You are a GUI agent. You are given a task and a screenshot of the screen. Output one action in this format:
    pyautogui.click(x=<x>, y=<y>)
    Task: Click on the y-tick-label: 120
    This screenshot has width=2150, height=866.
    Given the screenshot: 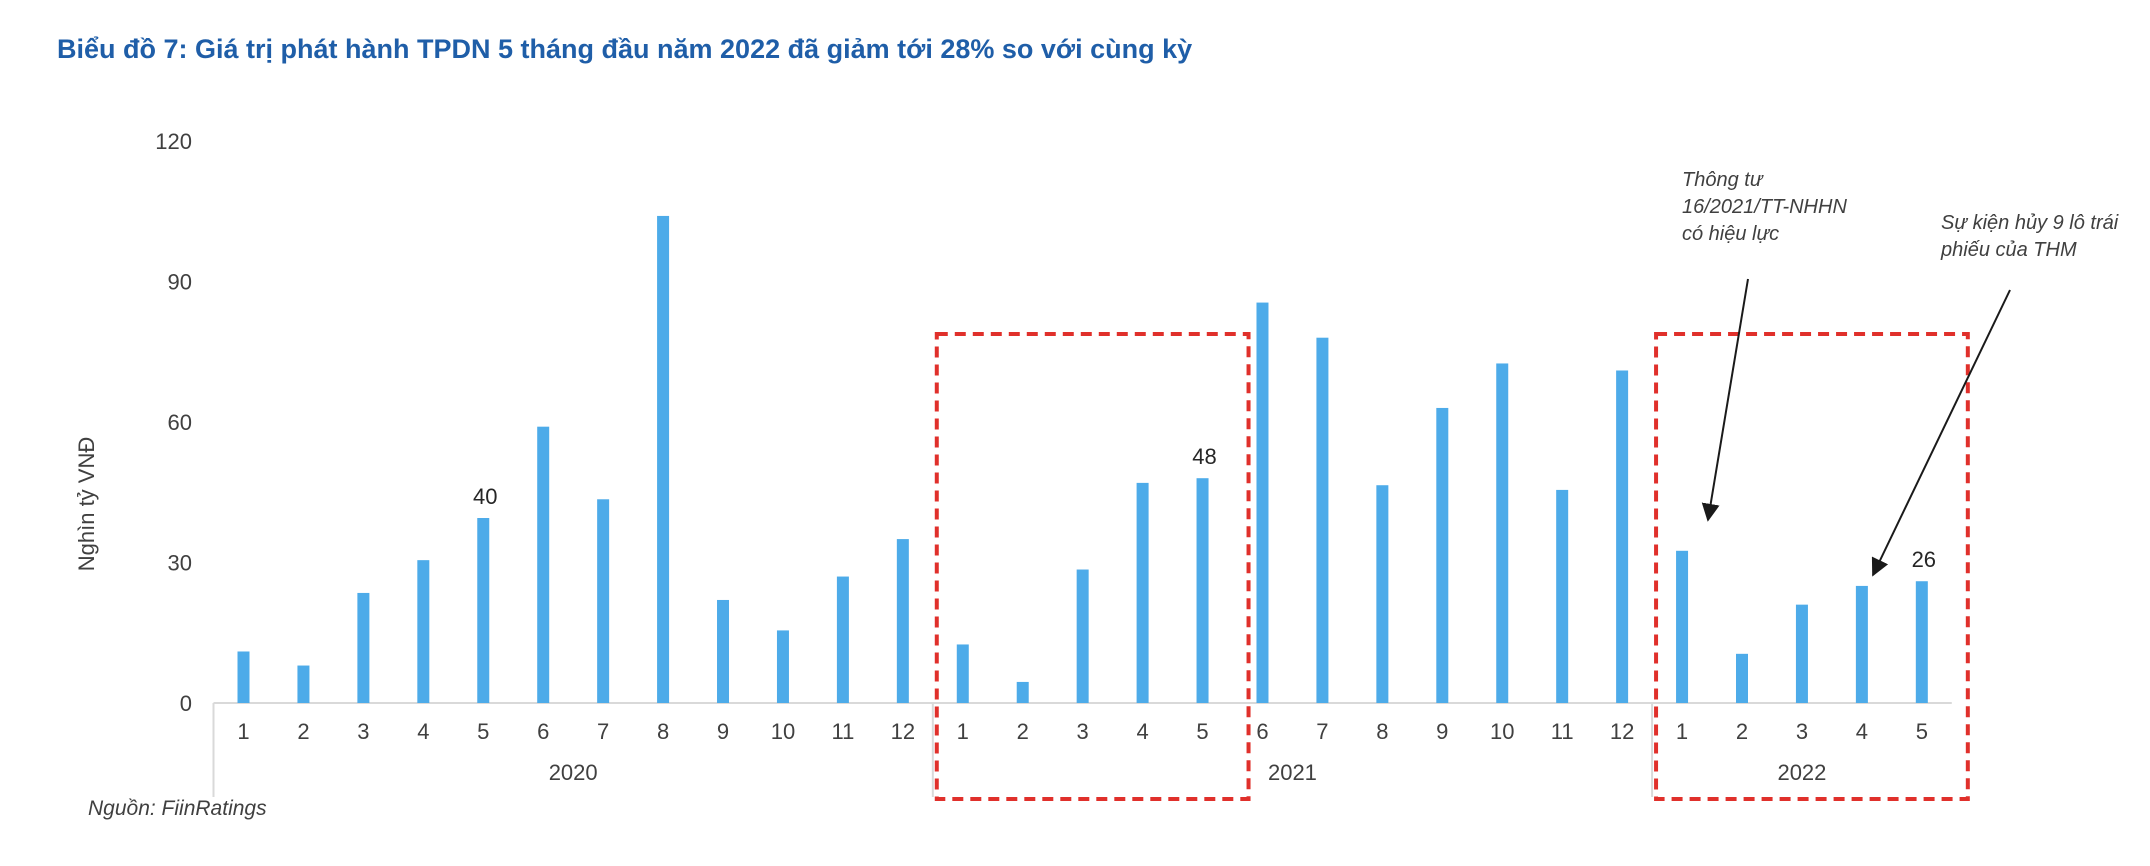 What is the action you would take?
    pyautogui.click(x=173, y=141)
    